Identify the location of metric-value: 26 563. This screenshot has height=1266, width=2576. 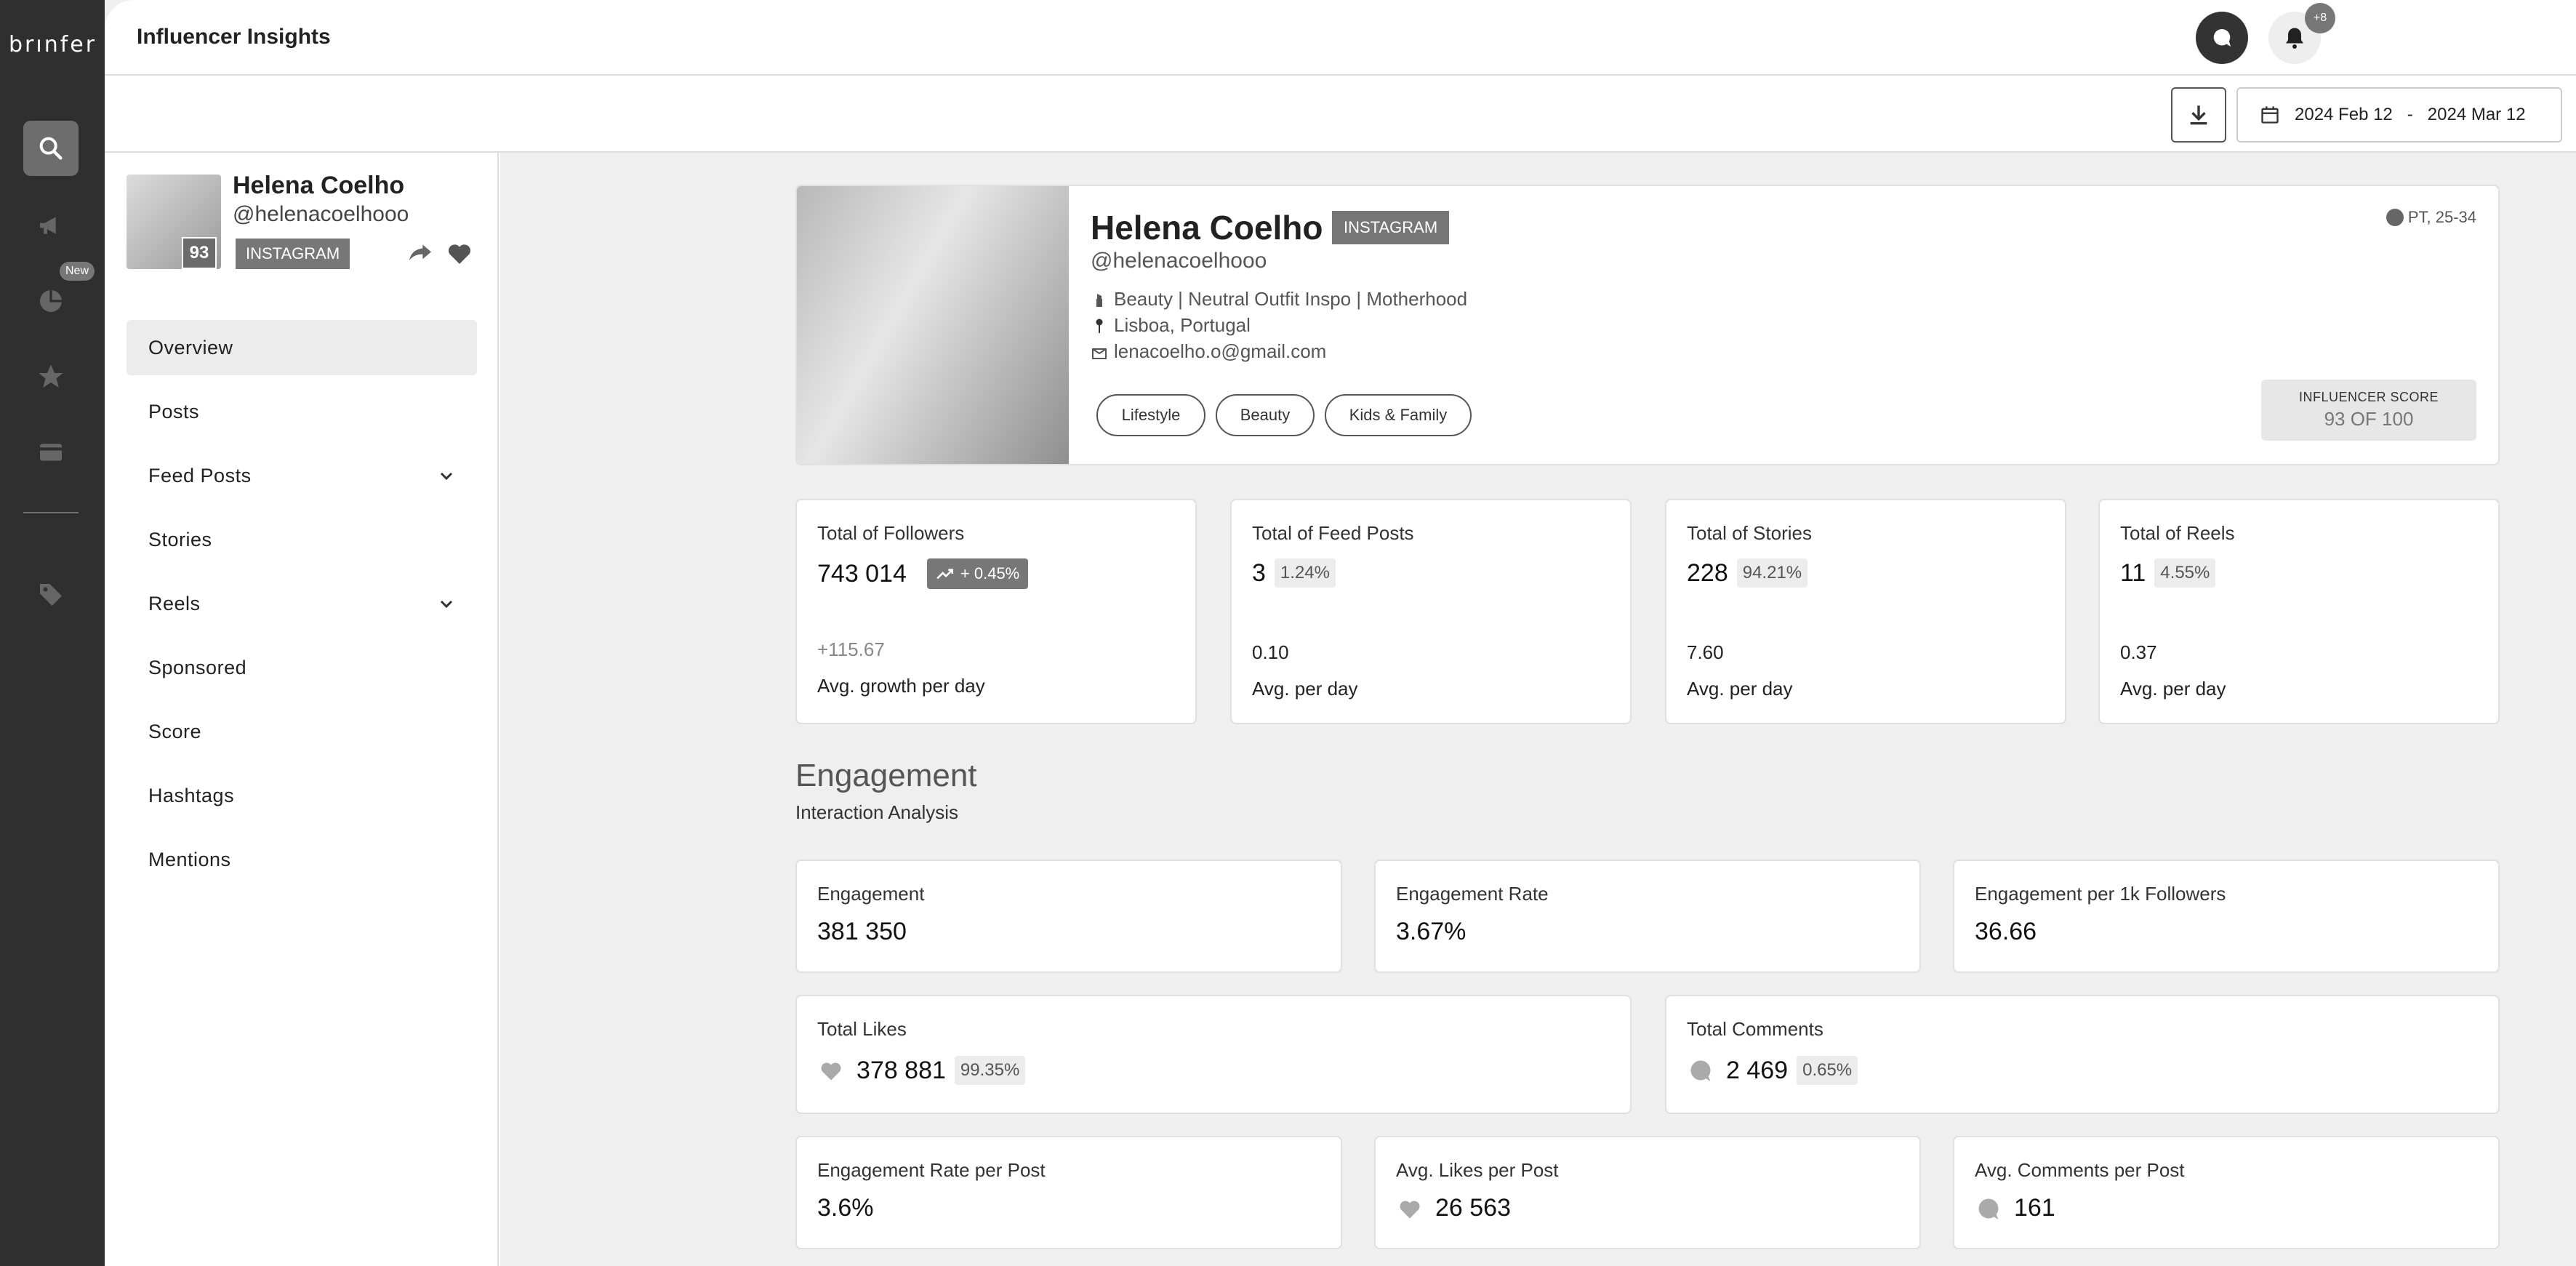
(1454, 1208).